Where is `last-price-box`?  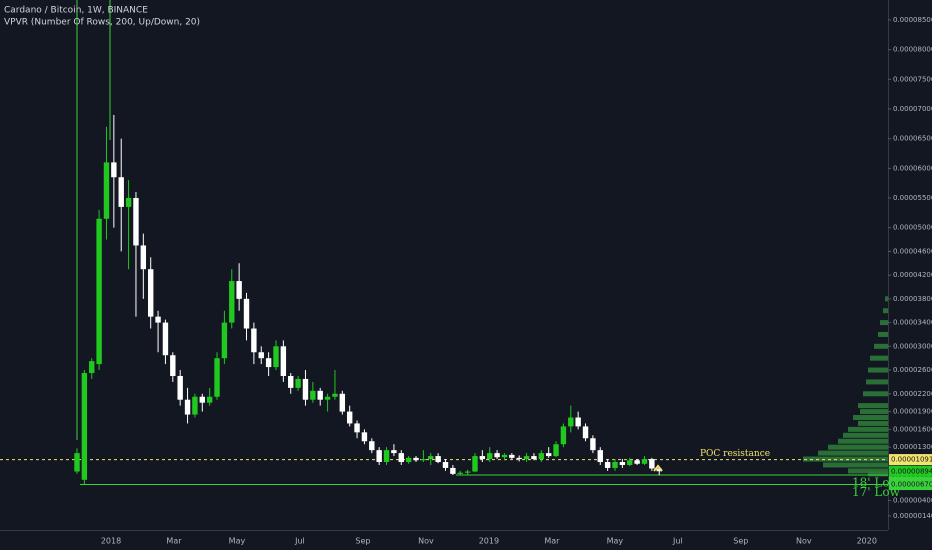 last-price-box is located at coordinates (910, 471).